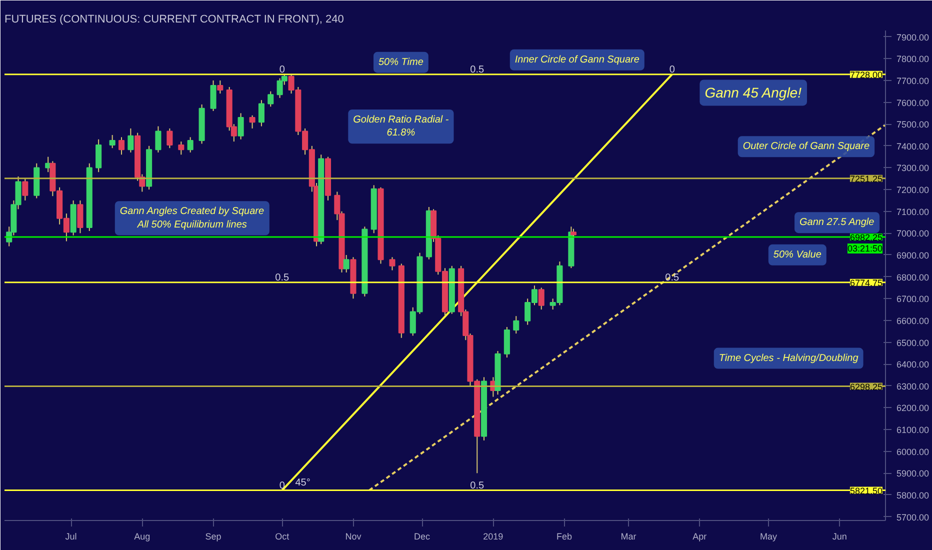 The image size is (932, 550). Describe the element at coordinates (913, 343) in the screenshot. I see `y-tick-label: 6500.00` at that location.